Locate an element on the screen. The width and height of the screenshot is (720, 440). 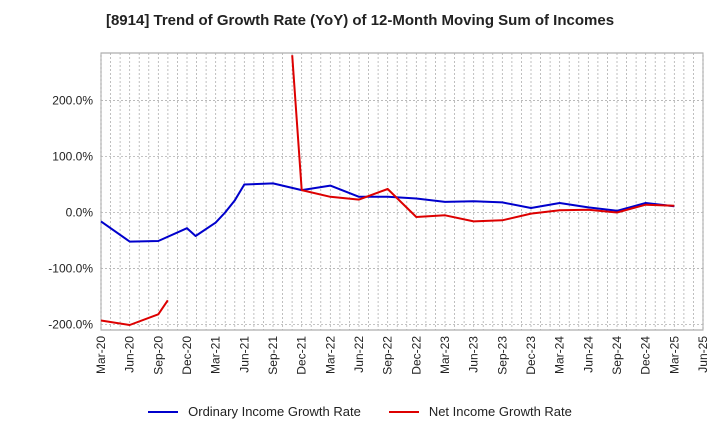
x-tick-label: Sep-21 is located at coordinates (273, 355).